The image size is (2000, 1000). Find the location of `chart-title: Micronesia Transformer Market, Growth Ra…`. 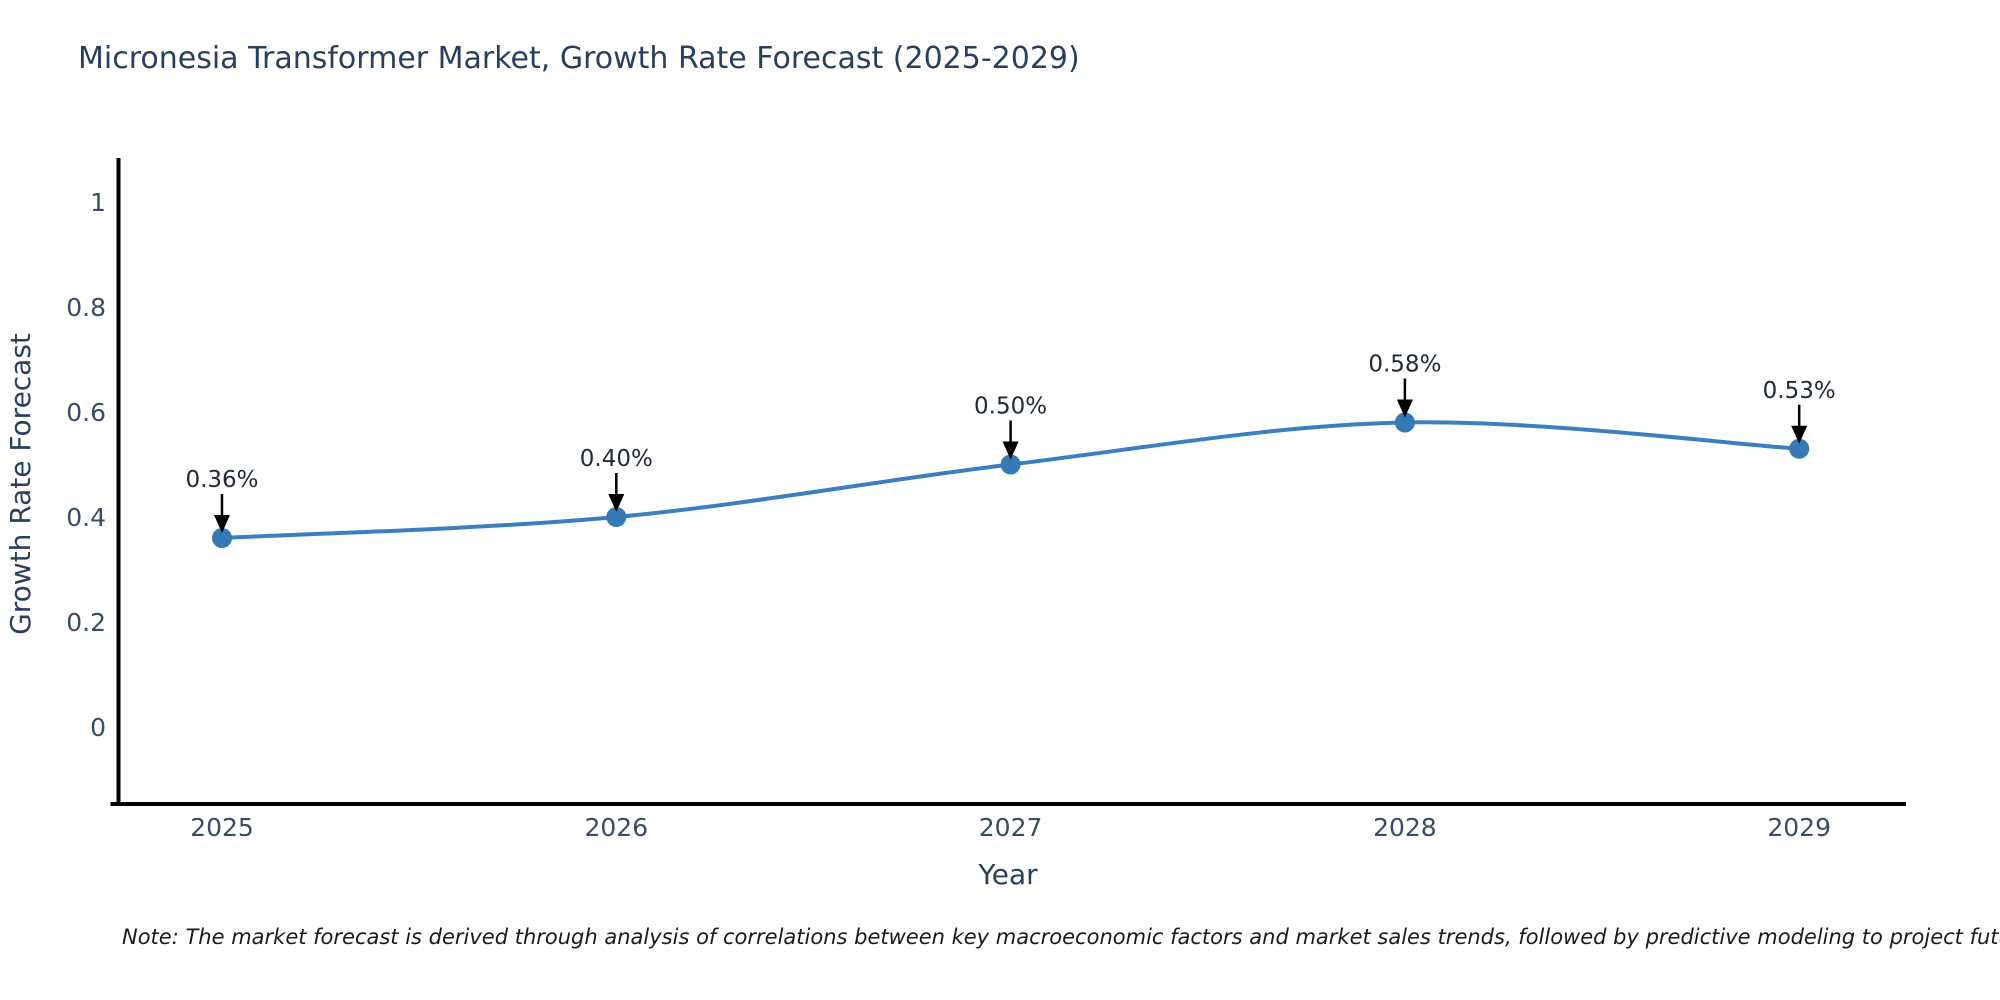

chart-title: Micronesia Transformer Market, Growth Ra… is located at coordinates (579, 58).